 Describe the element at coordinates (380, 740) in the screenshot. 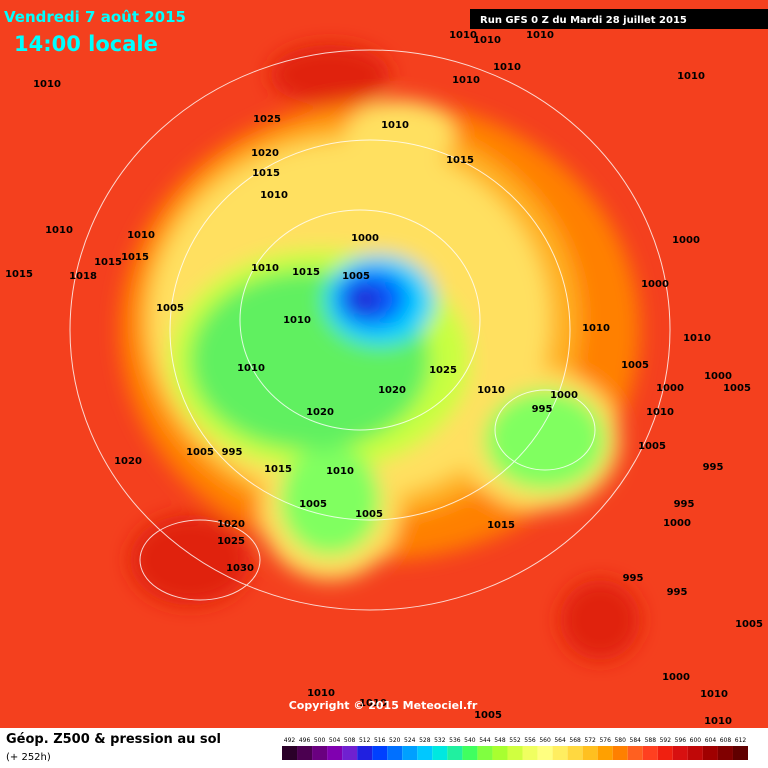

I see `colorbar-label: 516` at that location.